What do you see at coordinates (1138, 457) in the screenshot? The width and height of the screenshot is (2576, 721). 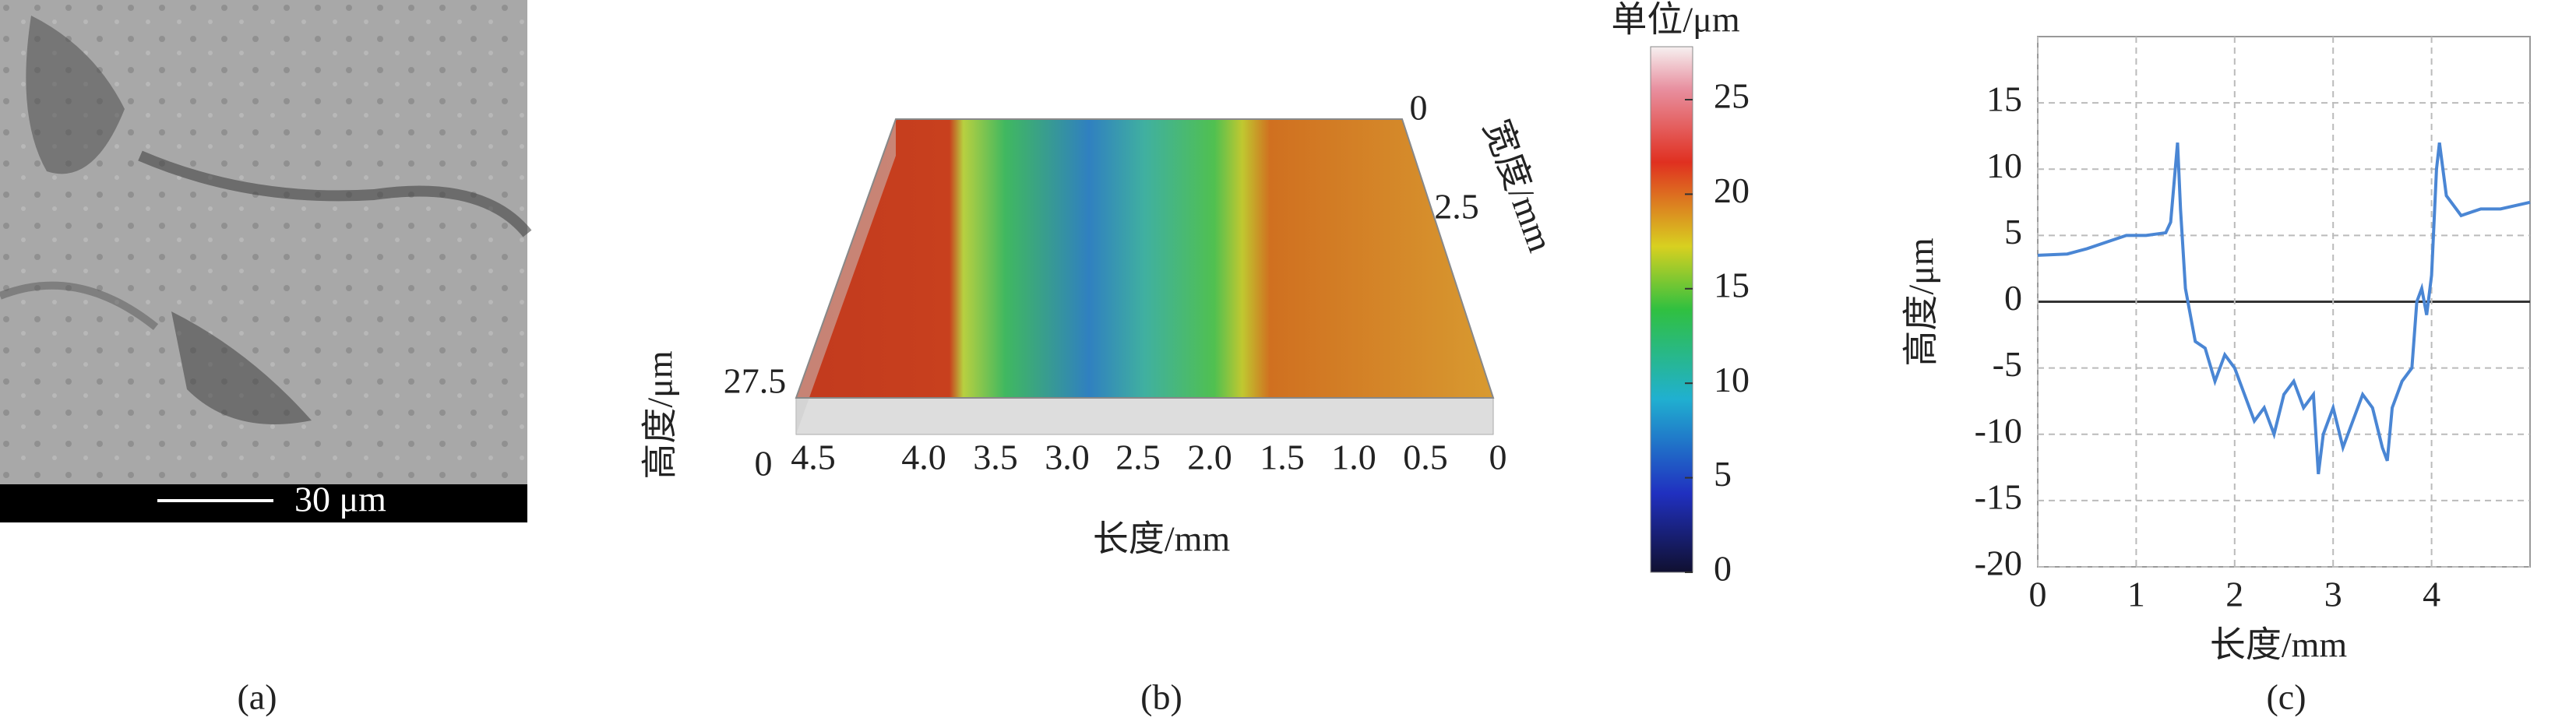 I see `length-tick-label: 2.5` at bounding box center [1138, 457].